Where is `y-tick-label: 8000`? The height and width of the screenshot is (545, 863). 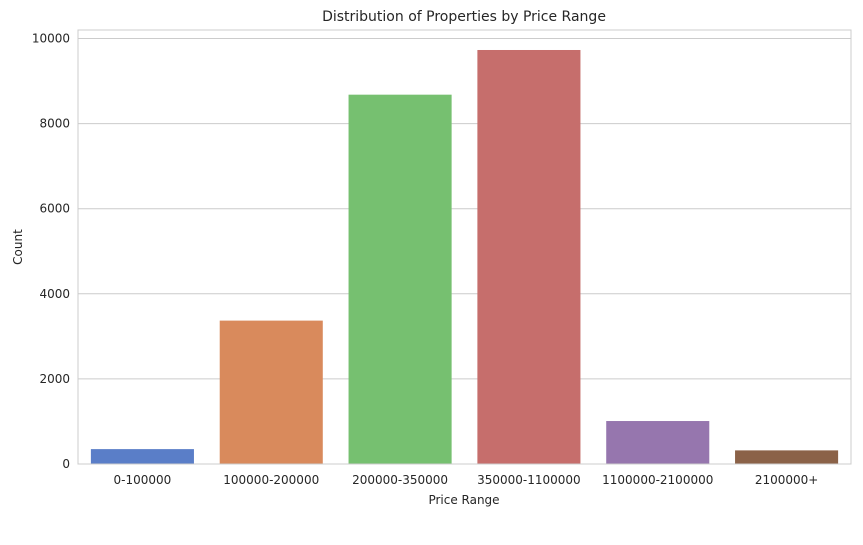 y-tick-label: 8000 is located at coordinates (54, 124).